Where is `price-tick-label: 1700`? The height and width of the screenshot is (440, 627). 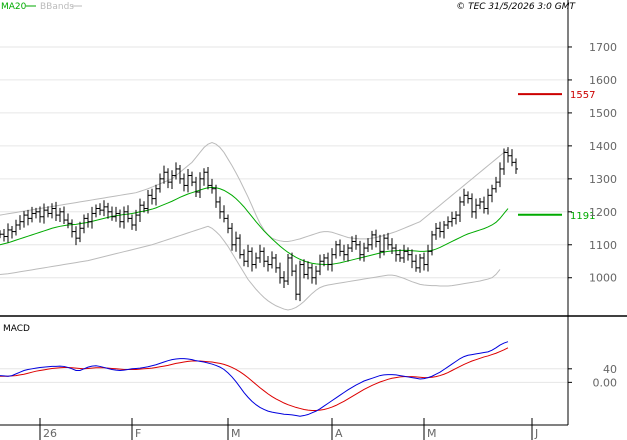 price-tick-label: 1700 is located at coordinates (603, 47).